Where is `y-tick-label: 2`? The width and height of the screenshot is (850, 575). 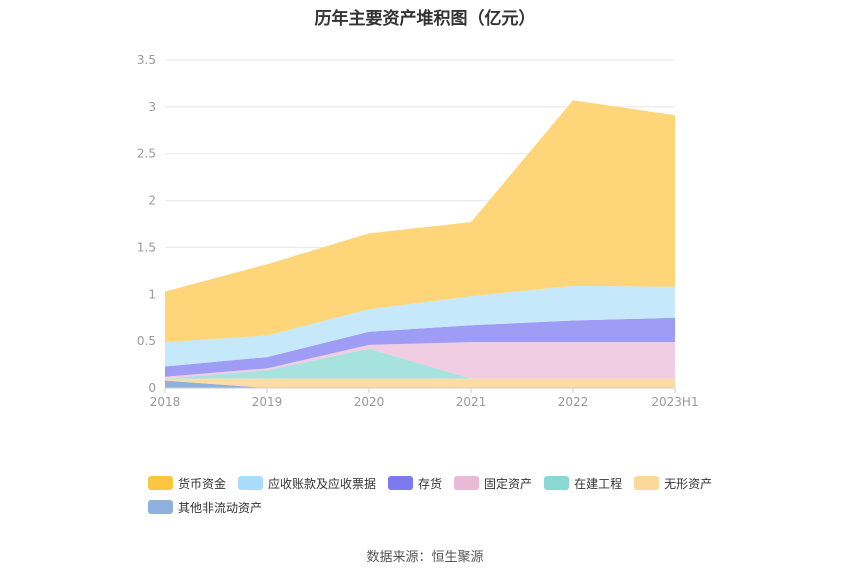
y-tick-label: 2 is located at coordinates (152, 201).